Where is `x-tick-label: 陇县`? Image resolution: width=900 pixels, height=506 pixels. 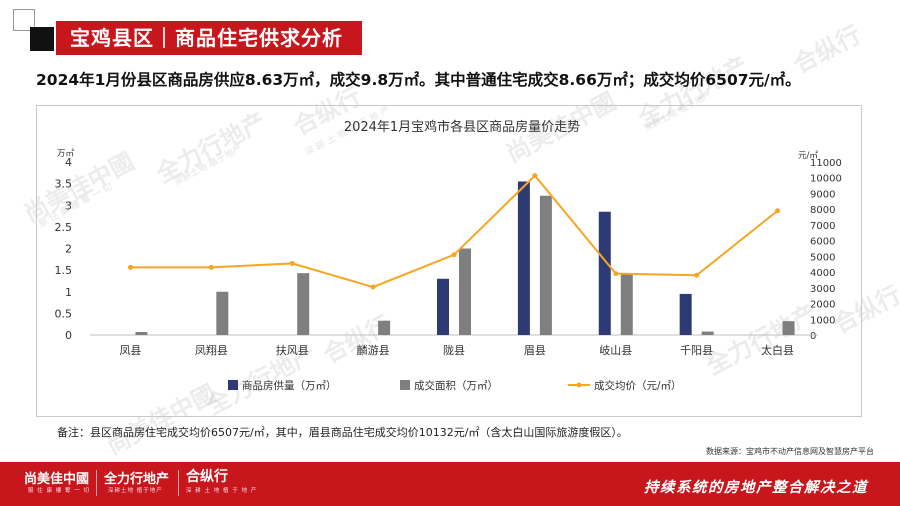
x-tick-label: 陇县 is located at coordinates (454, 350).